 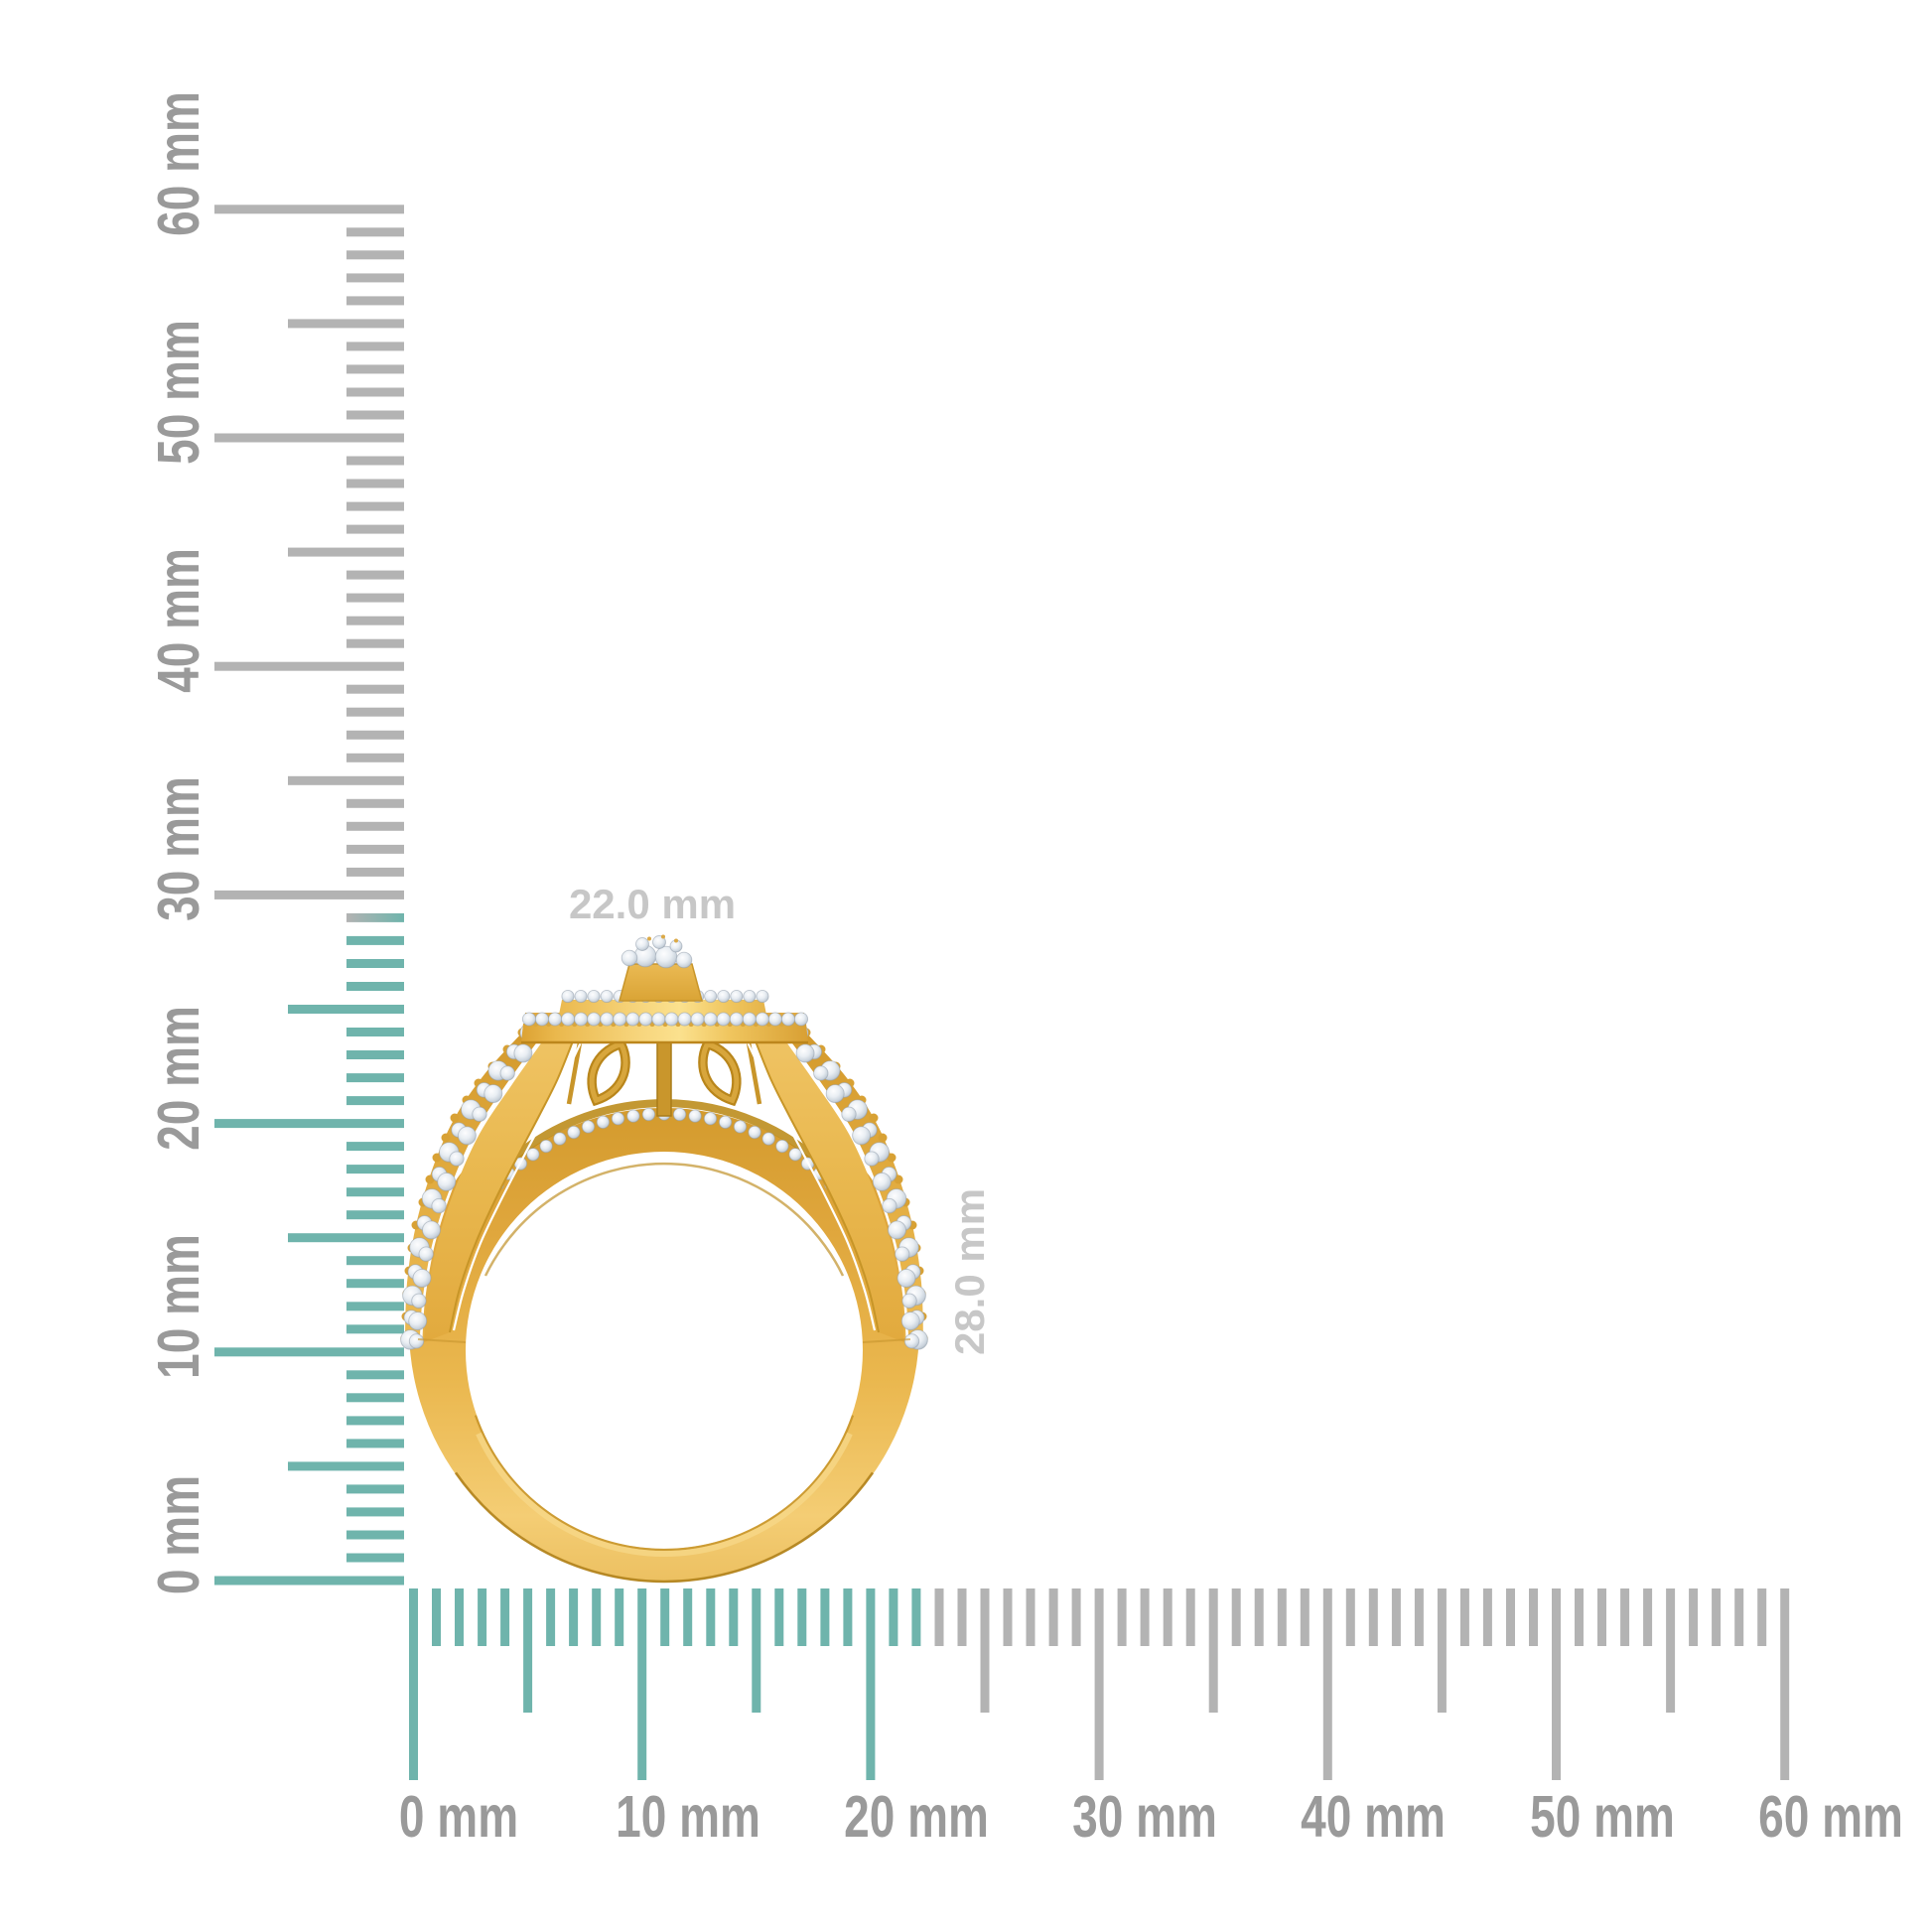 I want to click on svg-text: 22.0 mm, so click(x=653, y=904).